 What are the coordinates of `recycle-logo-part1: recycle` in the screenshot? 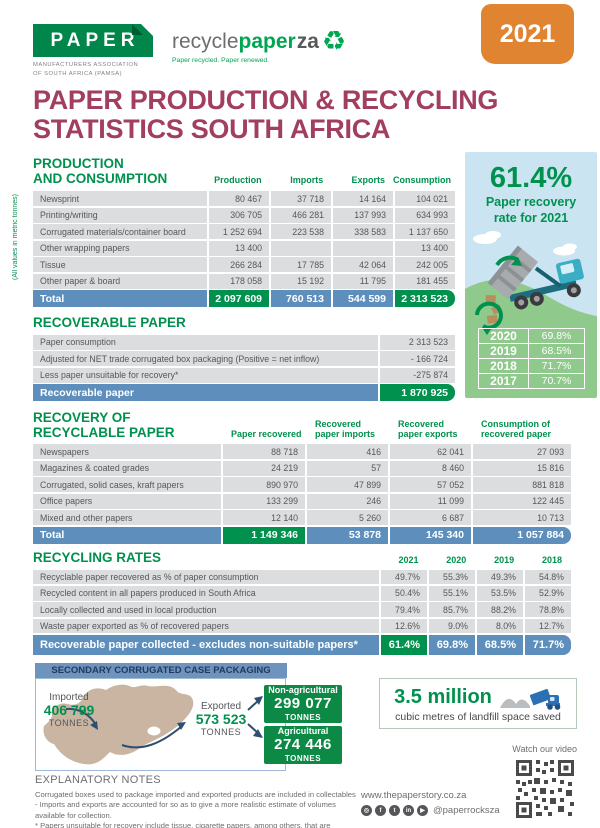 It's located at (205, 41).